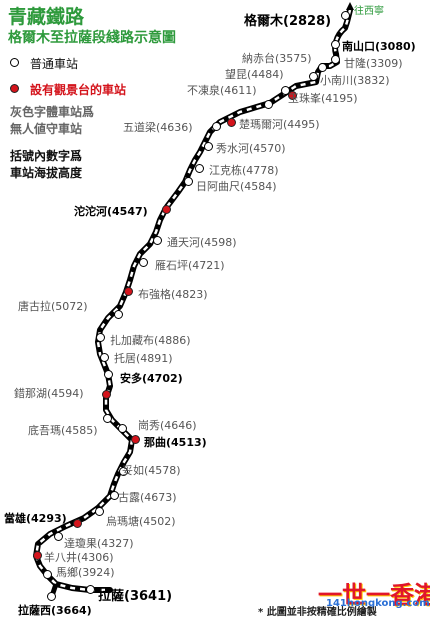 The height and width of the screenshot is (620, 430). Describe the element at coordinates (175, 442) in the screenshot. I see `station-label: 那曲(4513)` at that location.